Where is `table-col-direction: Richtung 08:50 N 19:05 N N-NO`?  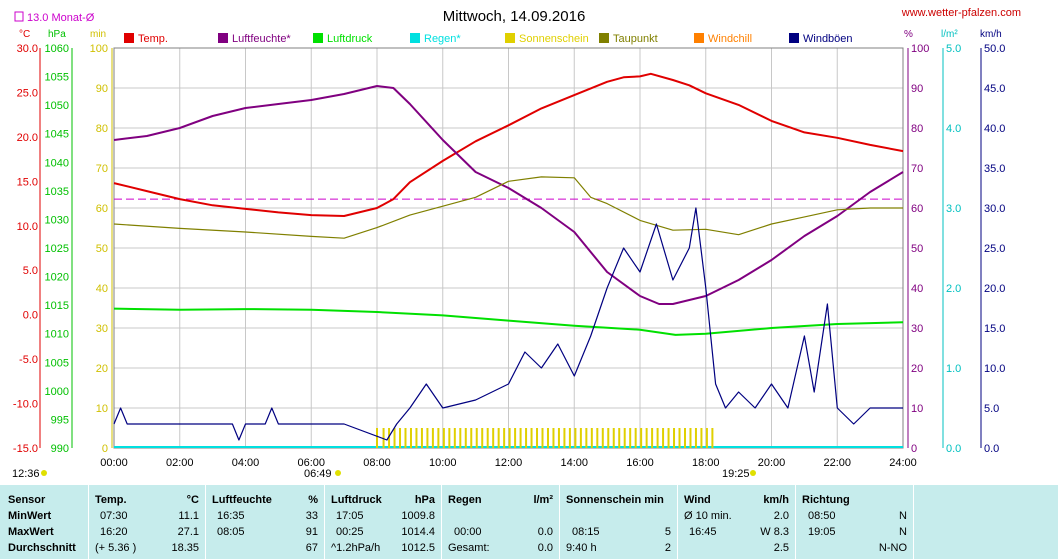 table-col-direction: Richtung 08:50 N 19:05 N N-NO is located at coordinates (855, 522).